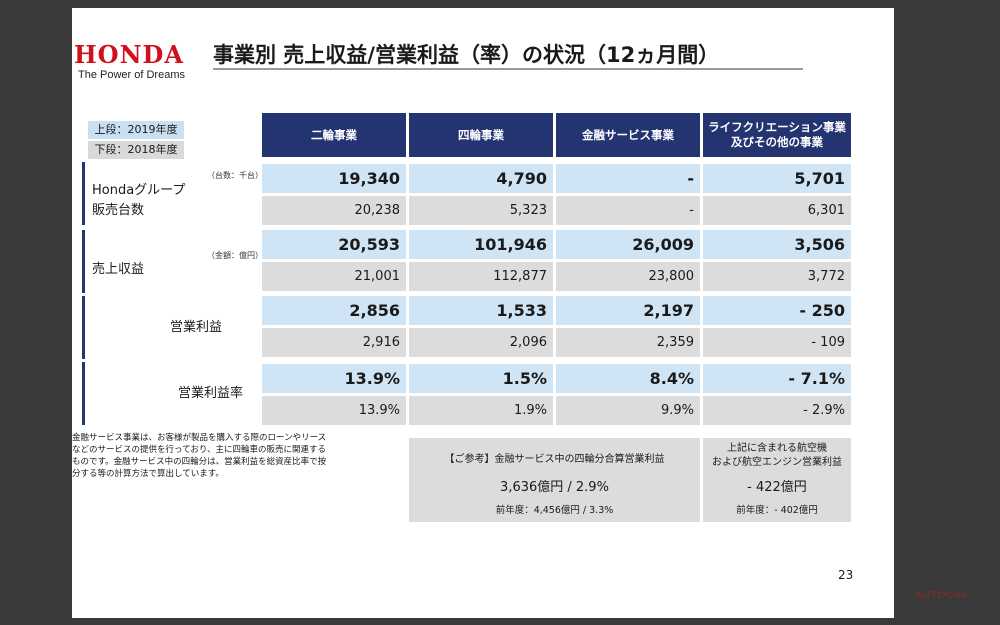  I want to click on cell-units-automobile-2019: 4,790, so click(481, 178).